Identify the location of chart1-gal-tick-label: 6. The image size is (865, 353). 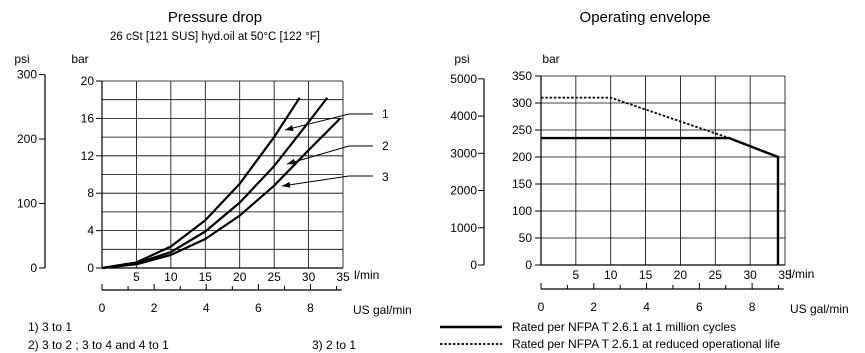
(258, 308).